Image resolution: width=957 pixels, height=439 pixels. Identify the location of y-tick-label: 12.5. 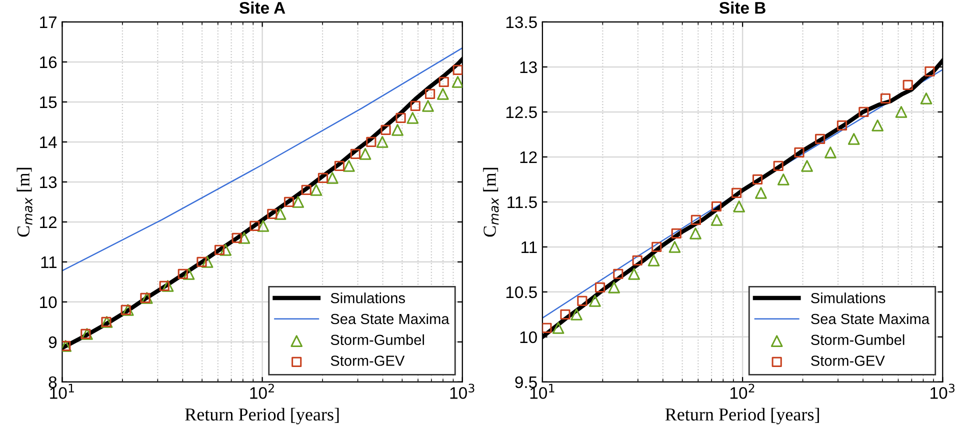
(521, 112).